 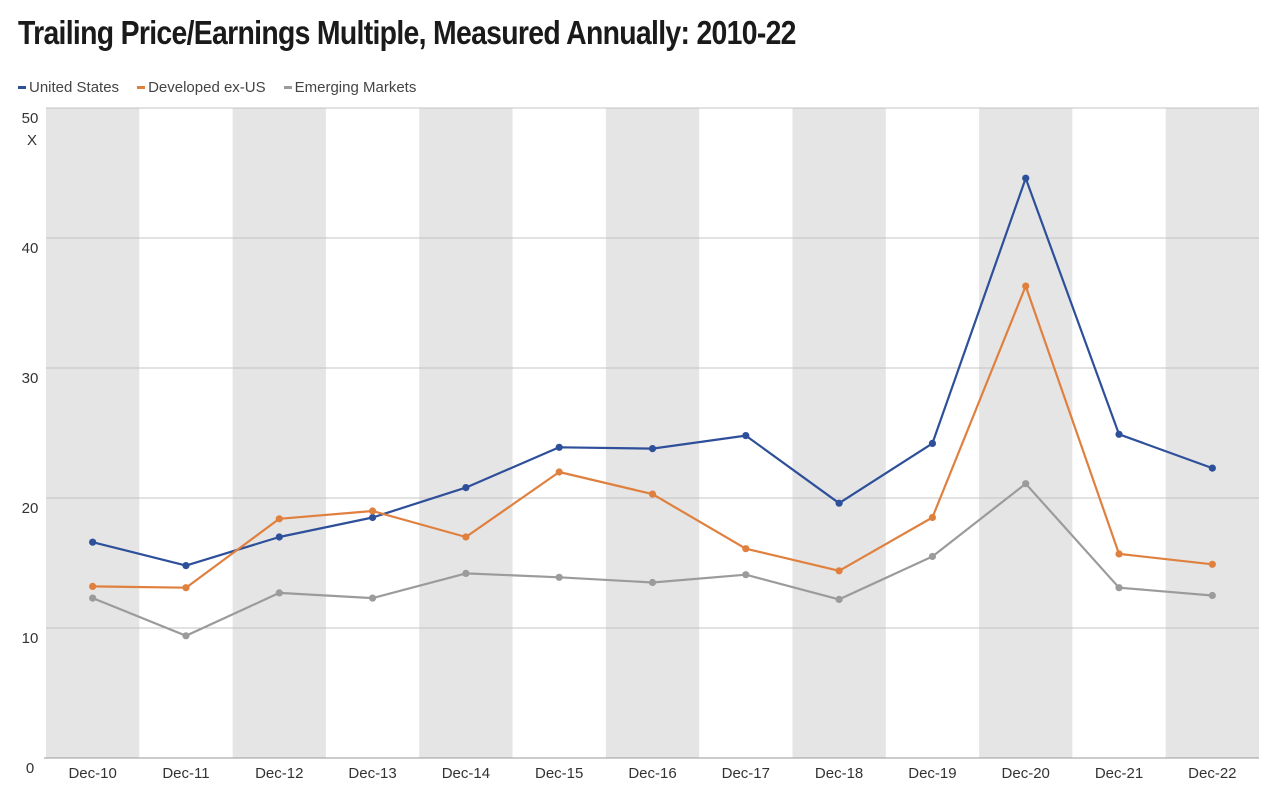 What do you see at coordinates (746, 773) in the screenshot?
I see `x-tick-label-dec-17: Dec-17` at bounding box center [746, 773].